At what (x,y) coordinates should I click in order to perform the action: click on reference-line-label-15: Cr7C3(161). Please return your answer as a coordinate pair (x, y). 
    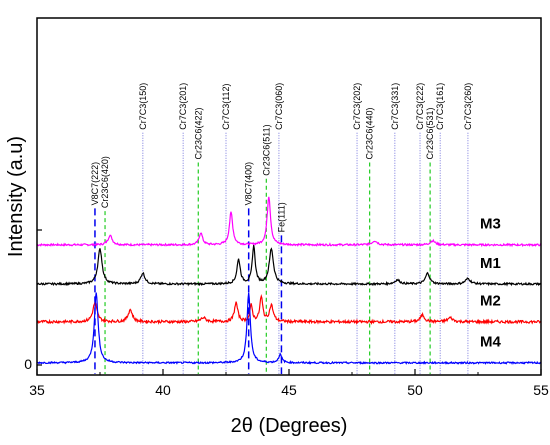
    Looking at the image, I should click on (440, 106).